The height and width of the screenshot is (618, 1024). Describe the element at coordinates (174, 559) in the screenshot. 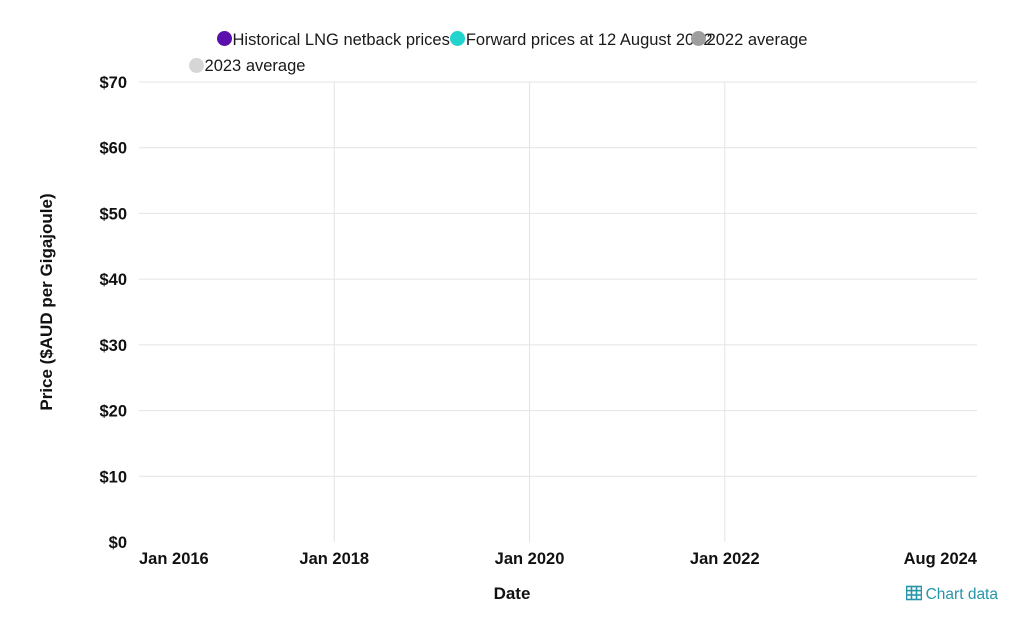

I see `x-axis-tick-label: Jan 2016` at that location.